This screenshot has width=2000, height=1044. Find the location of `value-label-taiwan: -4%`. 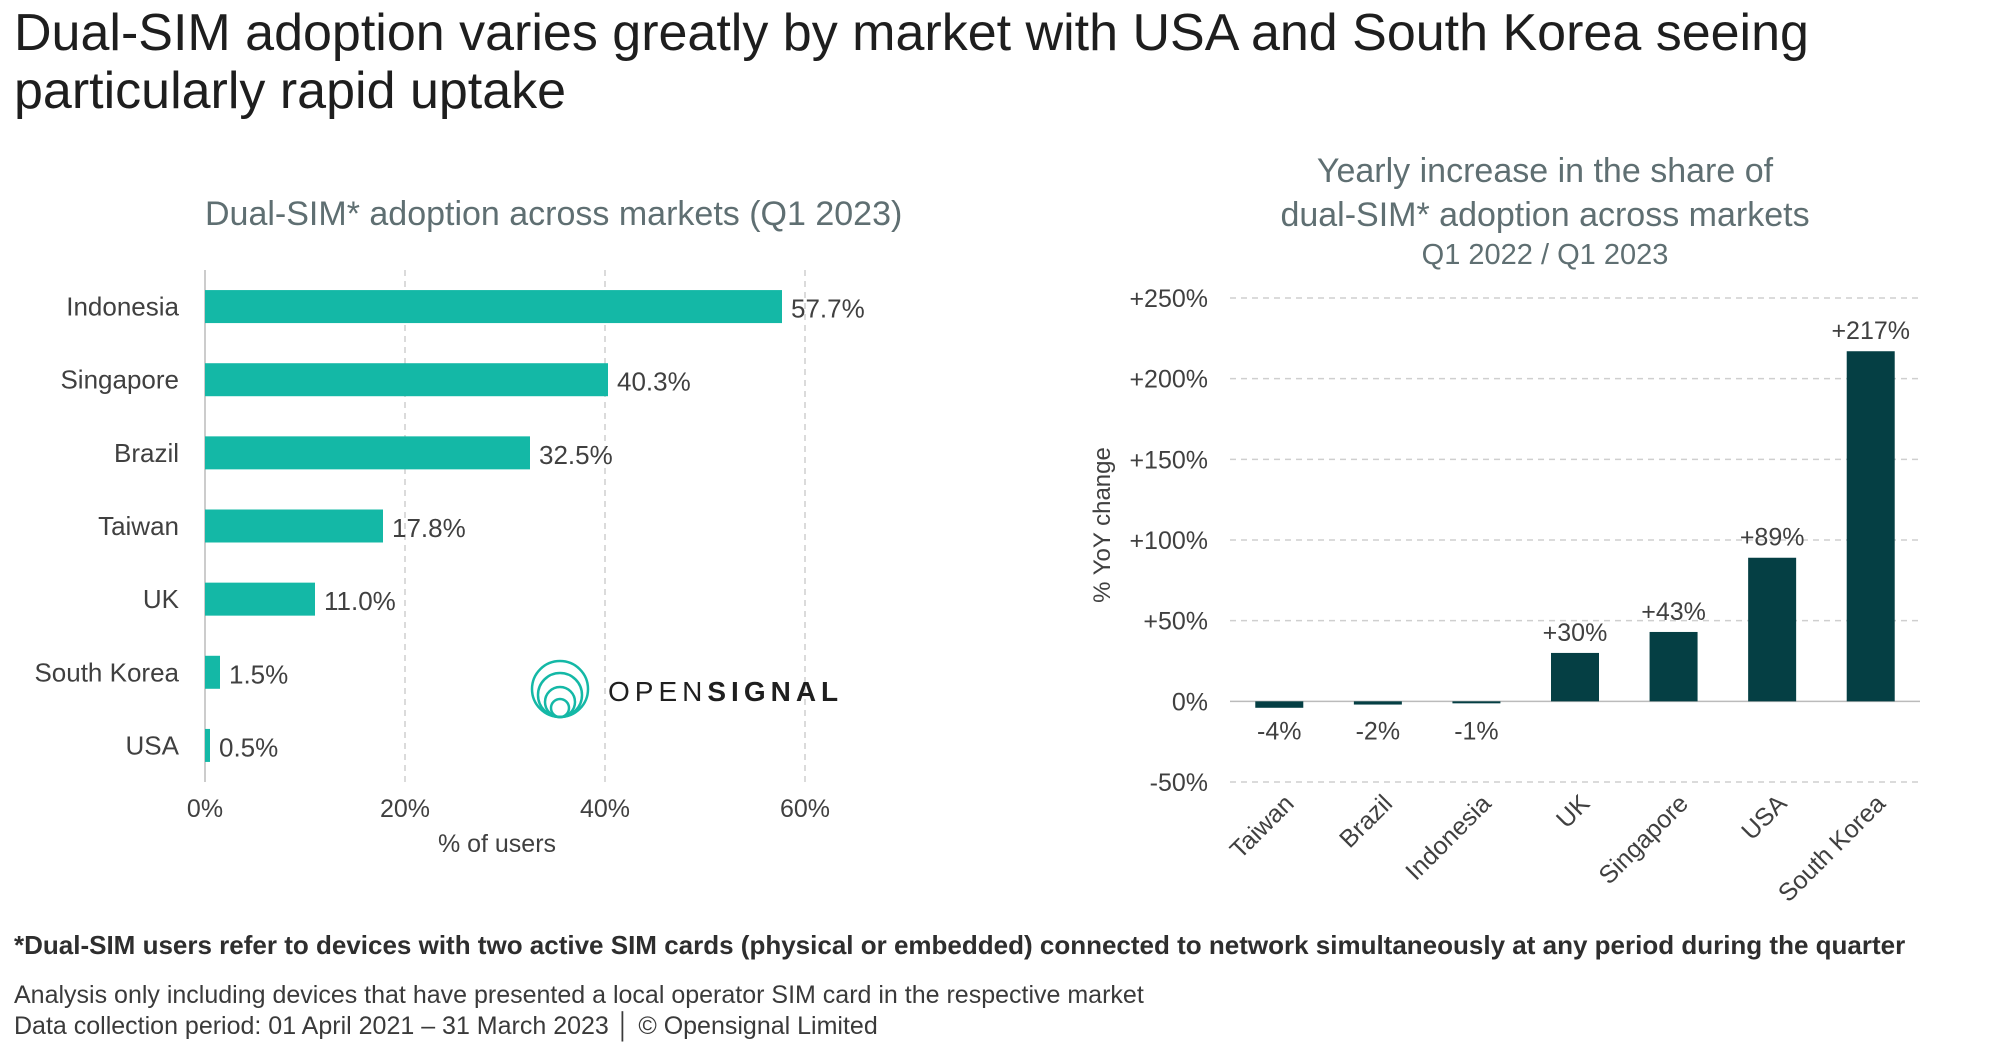

value-label-taiwan: -4% is located at coordinates (1279, 731).